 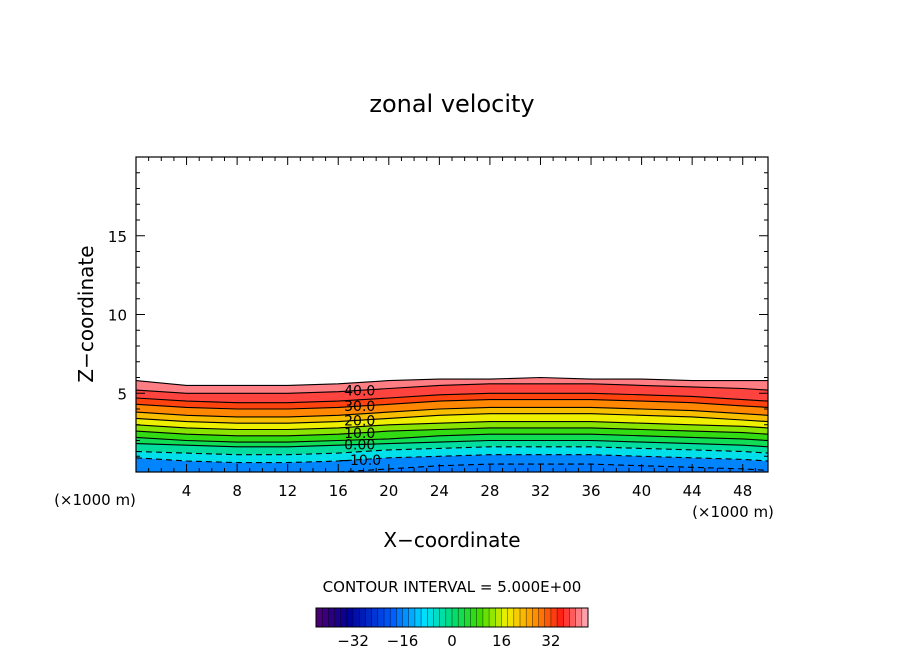 What do you see at coordinates (359, 446) in the screenshot?
I see `contour-label: 0.00` at bounding box center [359, 446].